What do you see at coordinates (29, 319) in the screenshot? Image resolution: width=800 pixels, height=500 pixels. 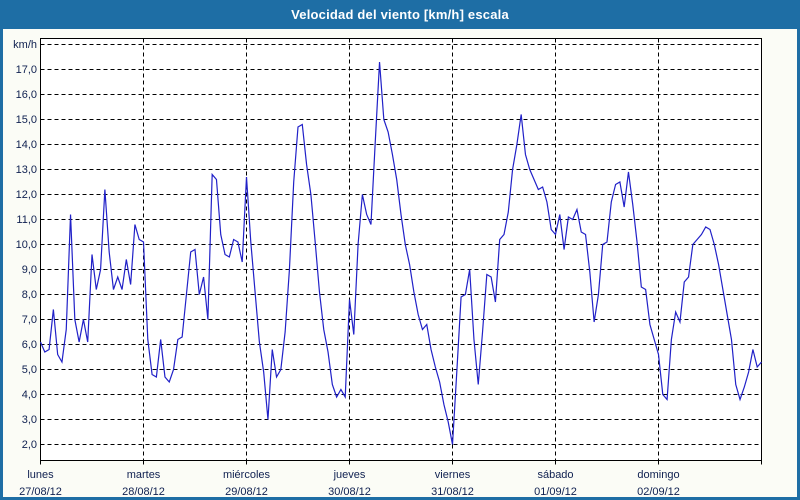 I see `y-axis-tick-label: 7,0` at bounding box center [29, 319].